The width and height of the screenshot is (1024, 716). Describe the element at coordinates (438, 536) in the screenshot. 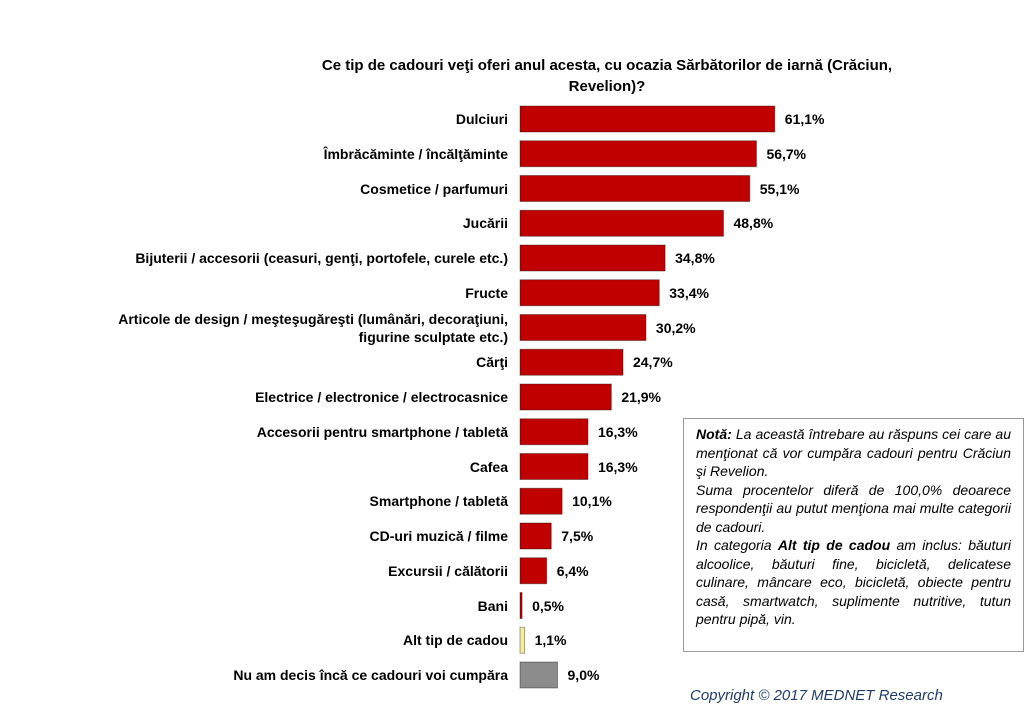

I see `category-label: CD-uri muzică / filme` at that location.